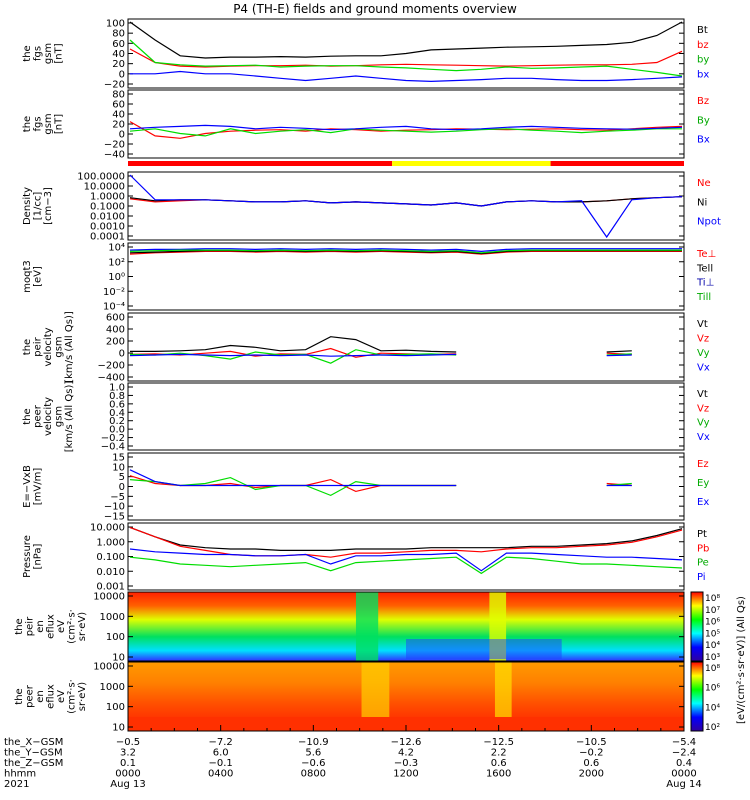  I want to click on legend-entry: Bz, so click(703, 101).